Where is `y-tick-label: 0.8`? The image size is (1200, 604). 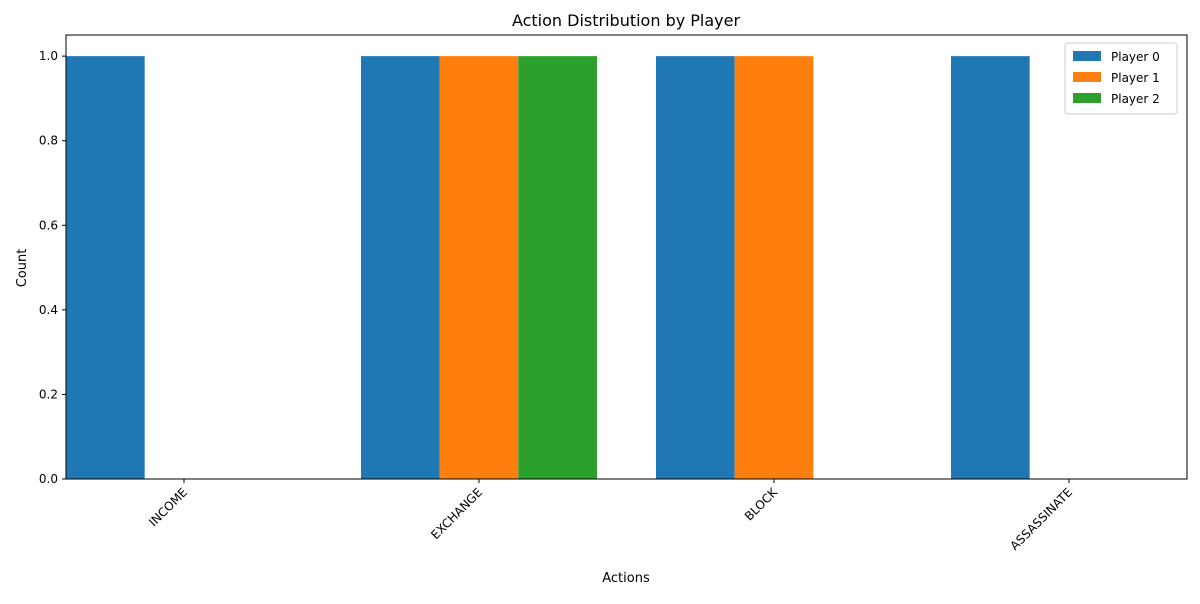
y-tick-label: 0.8 is located at coordinates (48, 141).